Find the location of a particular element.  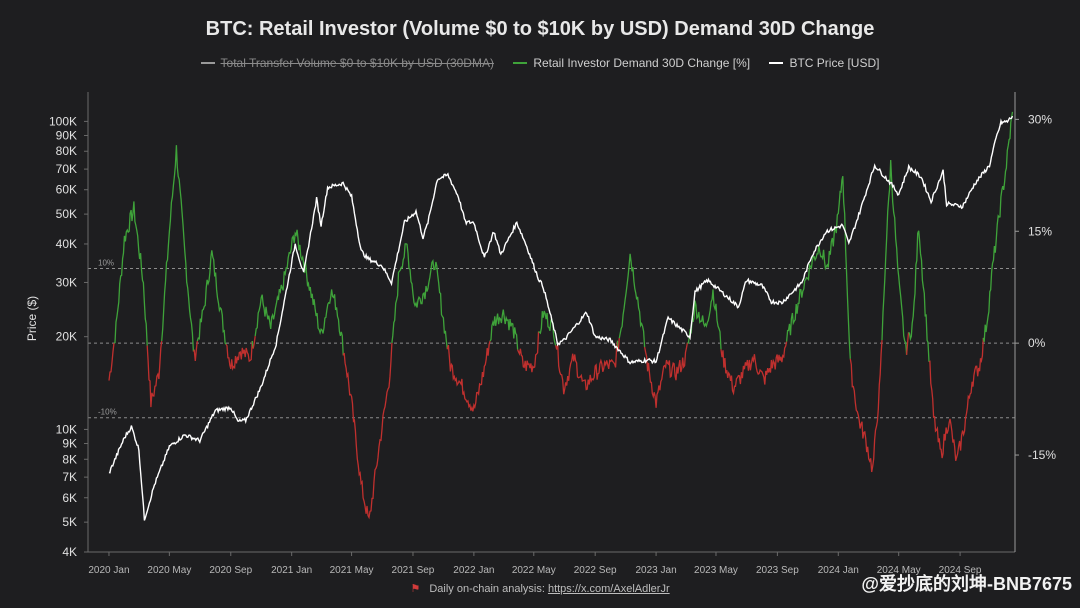

footer-prefix: Daily on-chain analysis: is located at coordinates (488, 589).